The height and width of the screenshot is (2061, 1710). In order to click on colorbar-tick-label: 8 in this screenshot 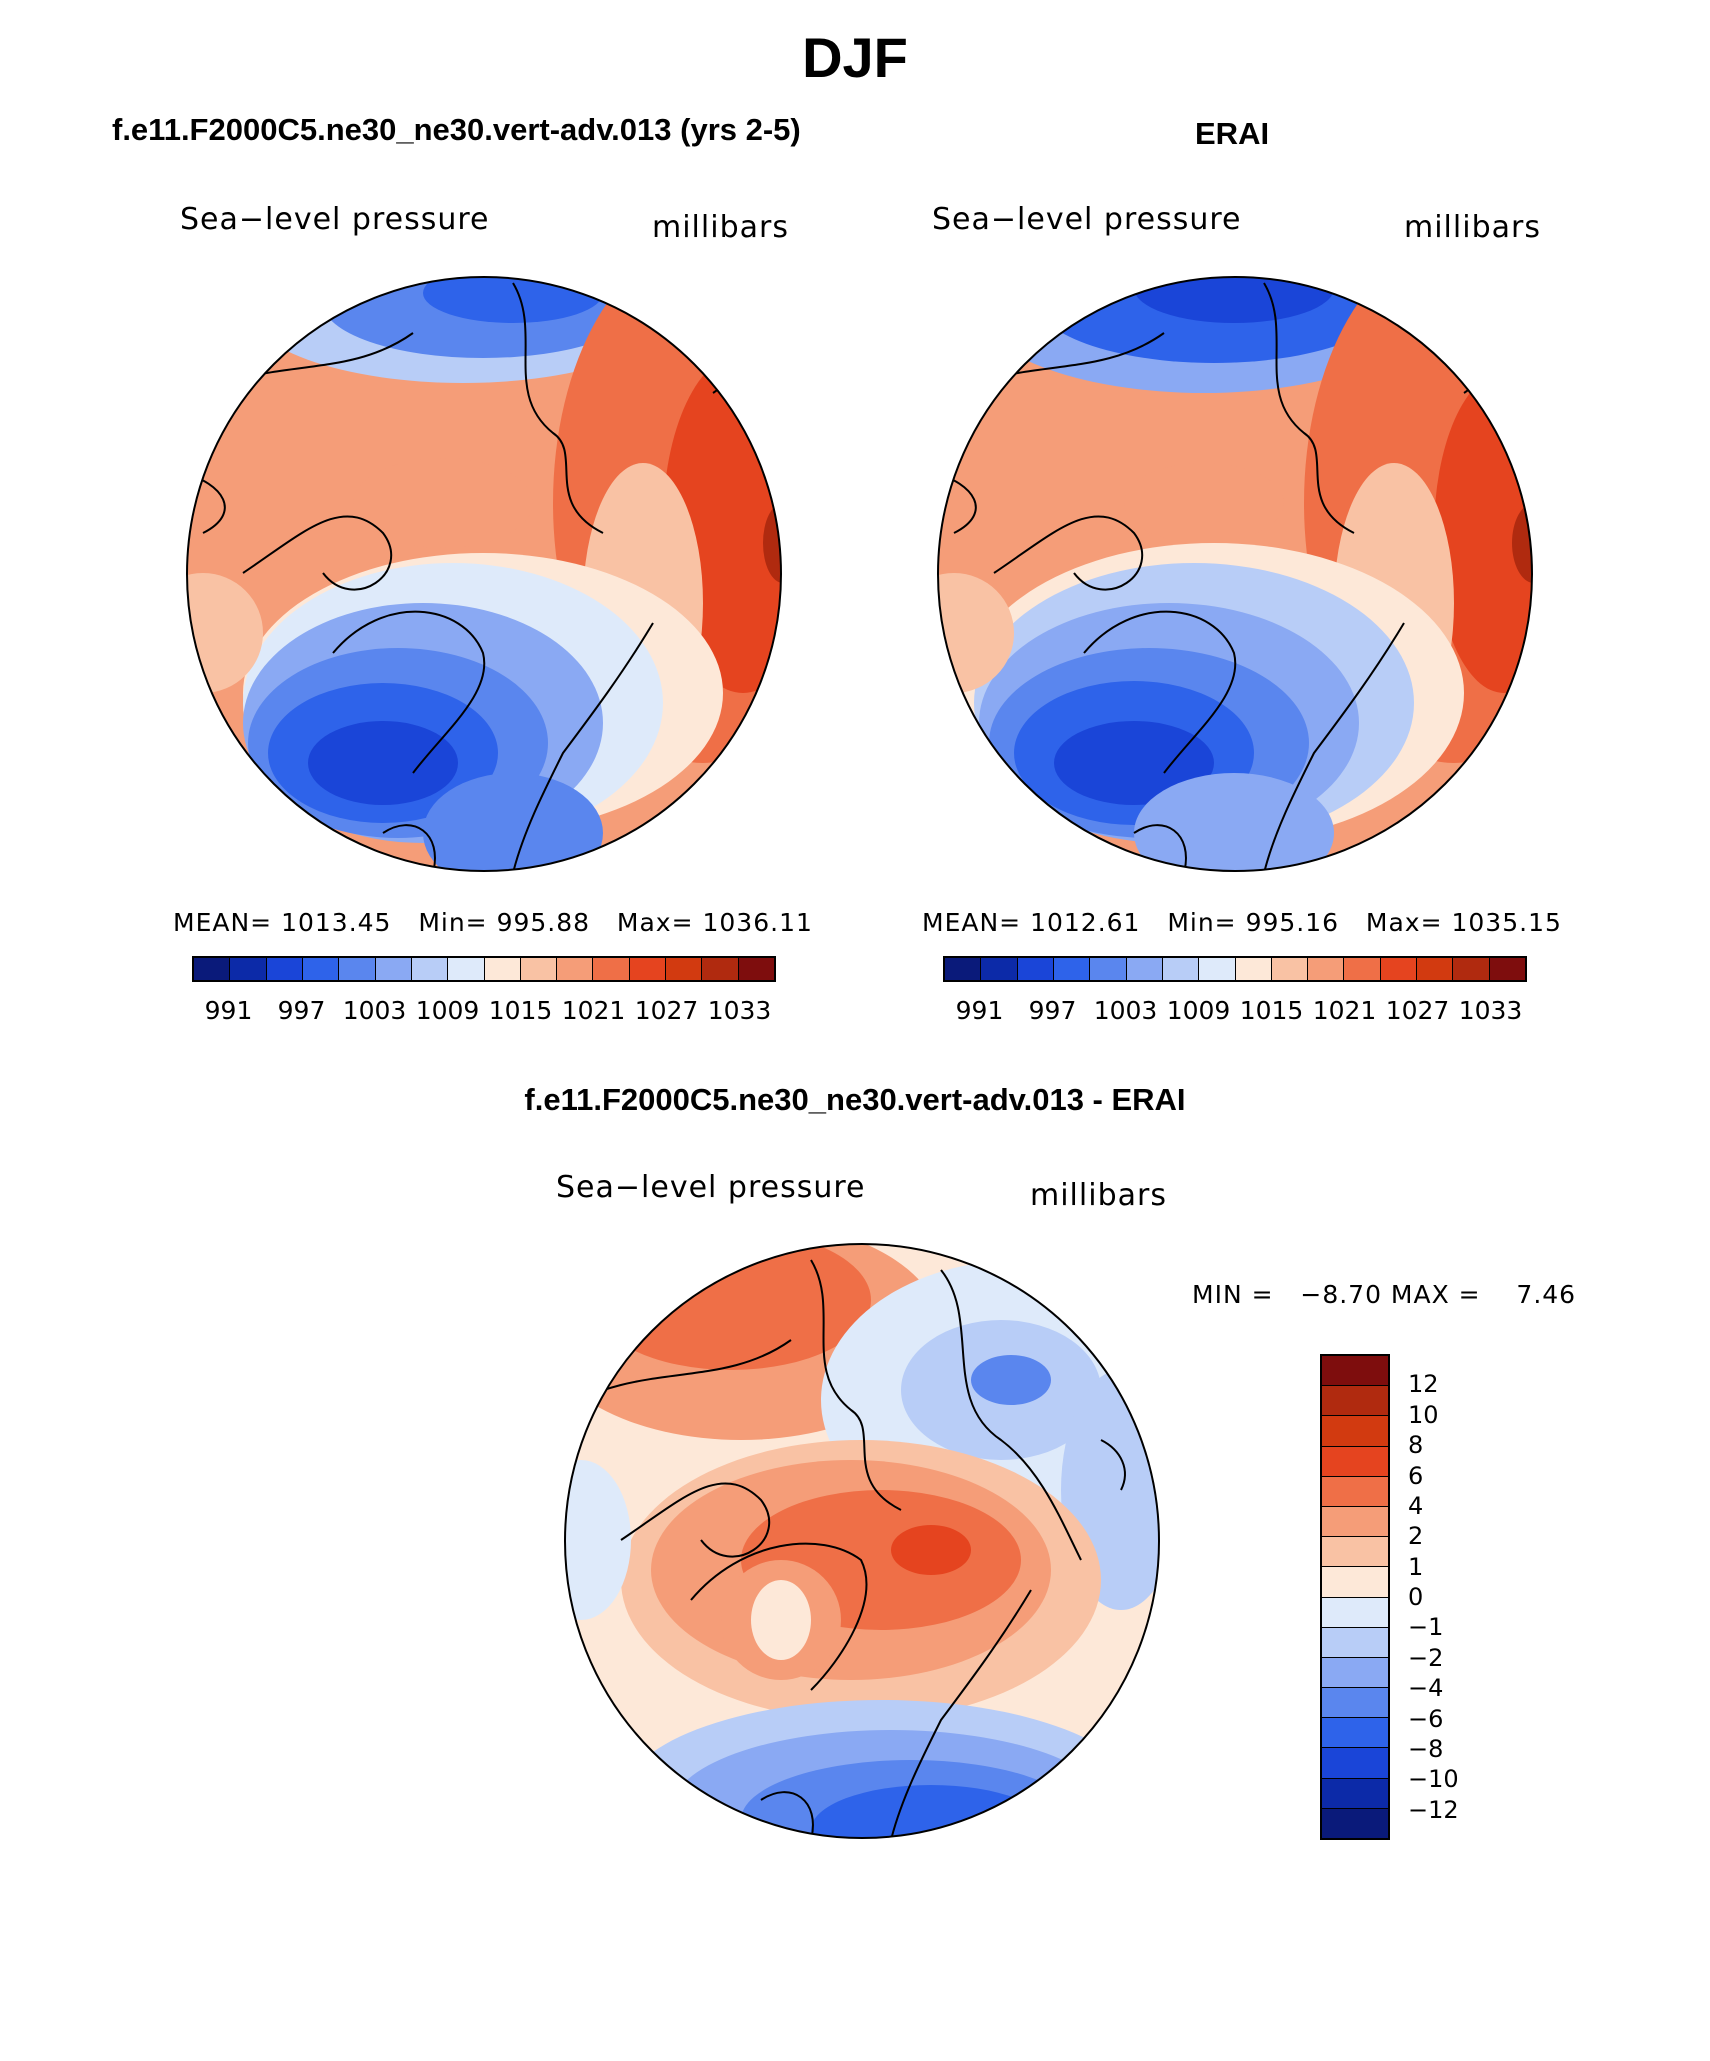, I will do `click(1416, 1445)`.